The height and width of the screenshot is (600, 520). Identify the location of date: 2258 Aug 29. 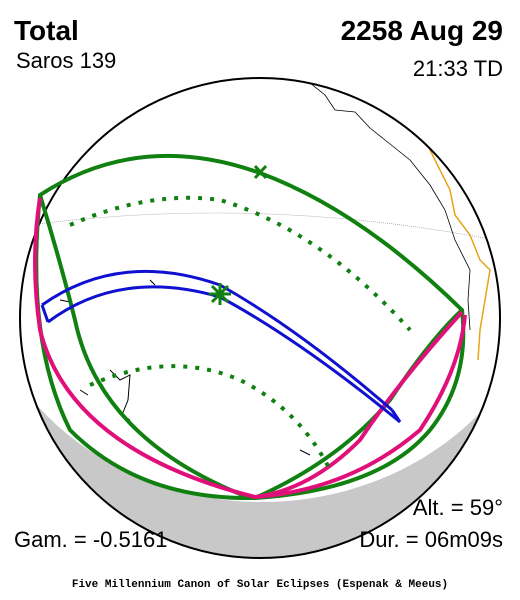
(422, 30).